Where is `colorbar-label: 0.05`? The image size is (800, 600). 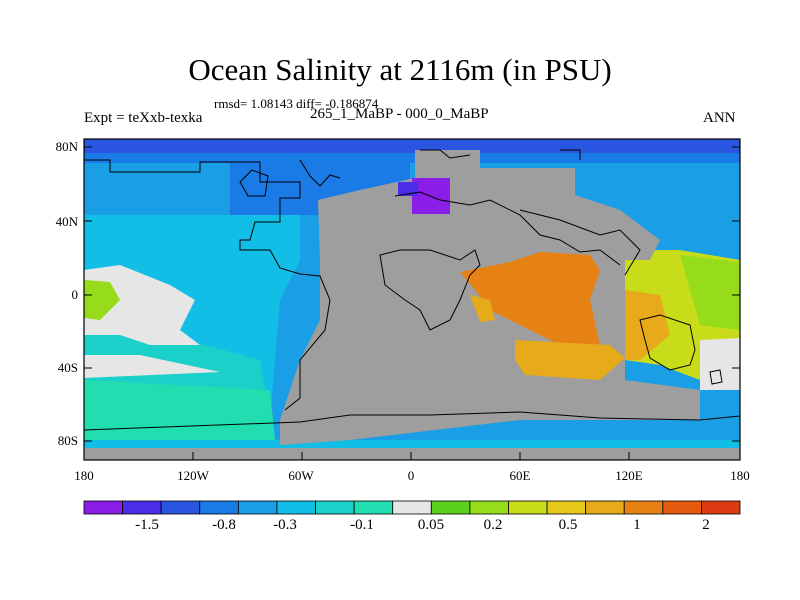
colorbar-label: 0.05 is located at coordinates (431, 525).